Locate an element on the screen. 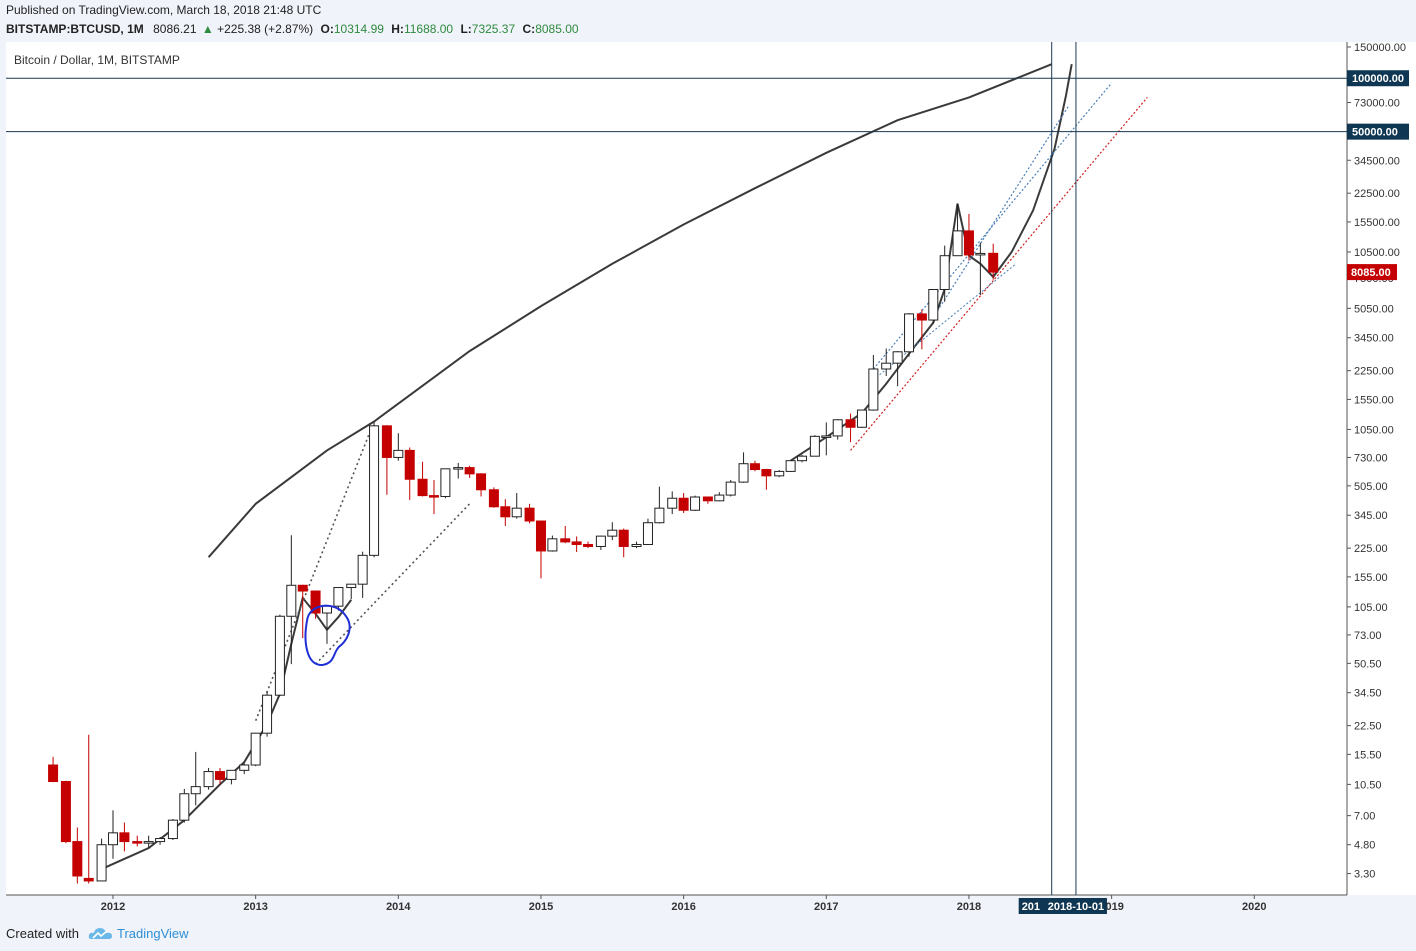  x-tick-label: 2015 is located at coordinates (541, 907).